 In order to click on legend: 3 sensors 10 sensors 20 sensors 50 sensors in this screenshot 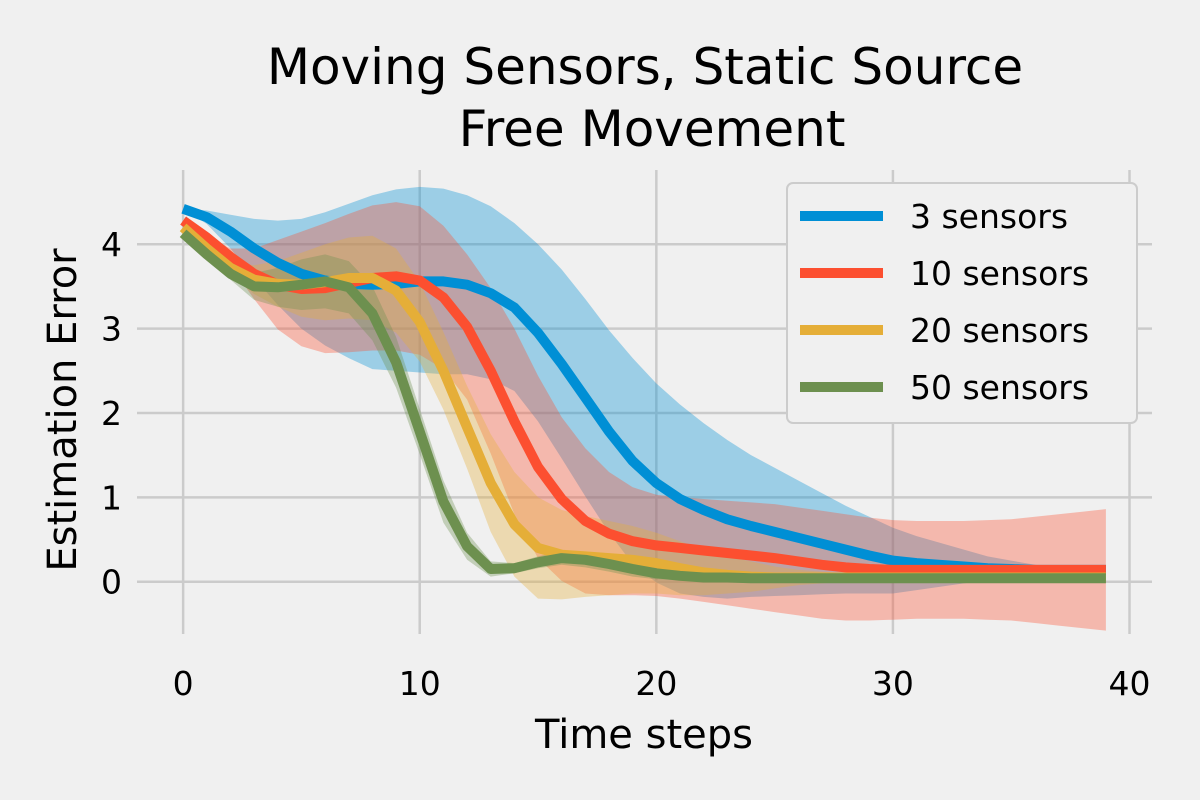, I will do `click(962, 303)`.